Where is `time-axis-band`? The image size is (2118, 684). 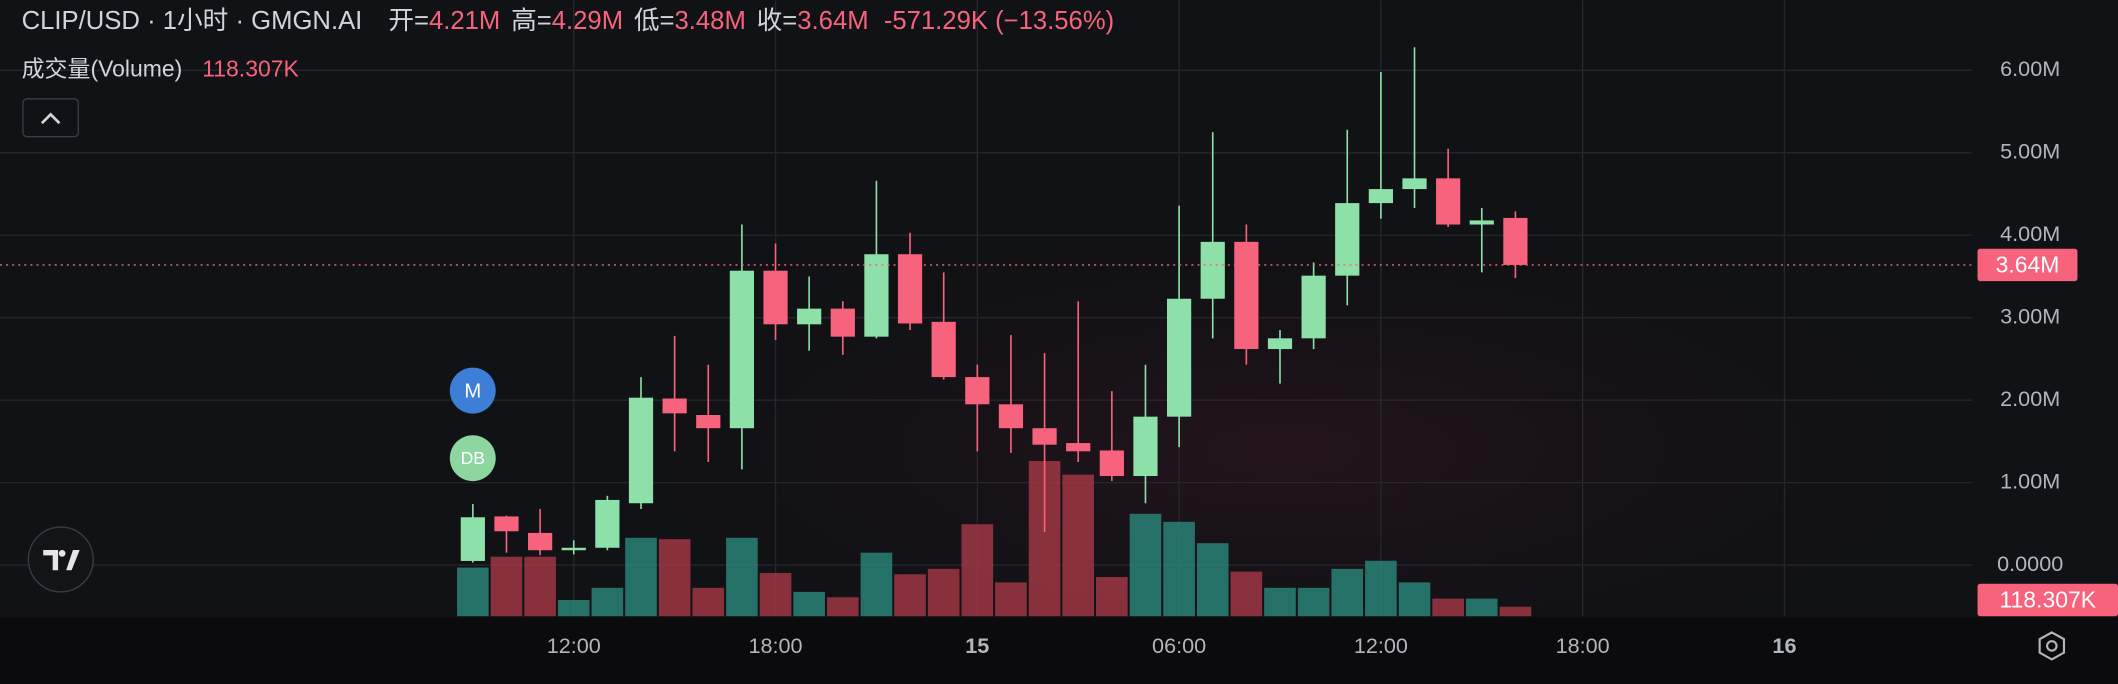
time-axis-band is located at coordinates (1059, 650).